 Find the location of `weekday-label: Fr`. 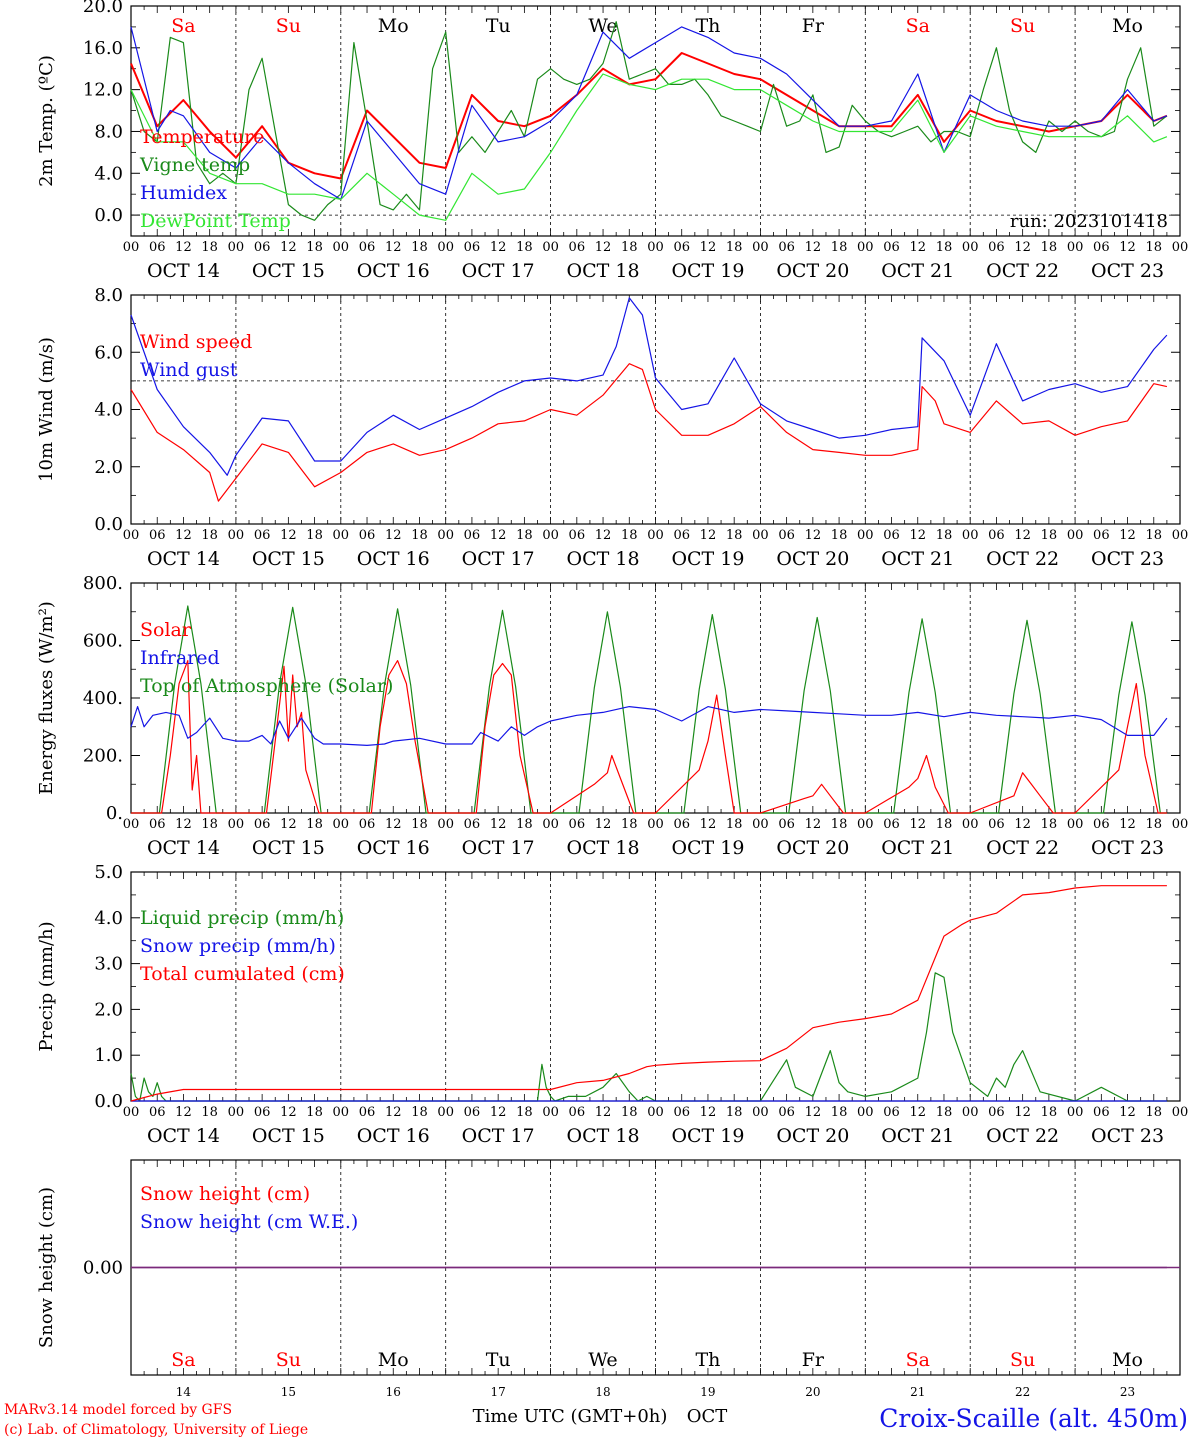

weekday-label: Fr is located at coordinates (813, 1360).